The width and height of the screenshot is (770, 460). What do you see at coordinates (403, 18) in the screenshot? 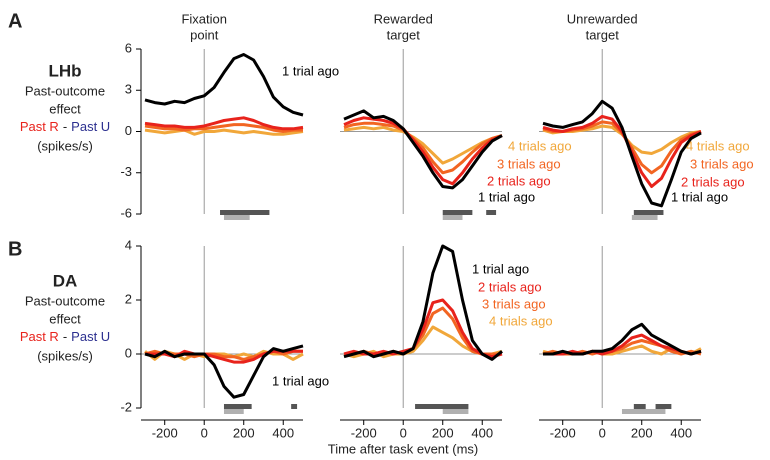
I see `panel-title: Rewarded` at bounding box center [403, 18].